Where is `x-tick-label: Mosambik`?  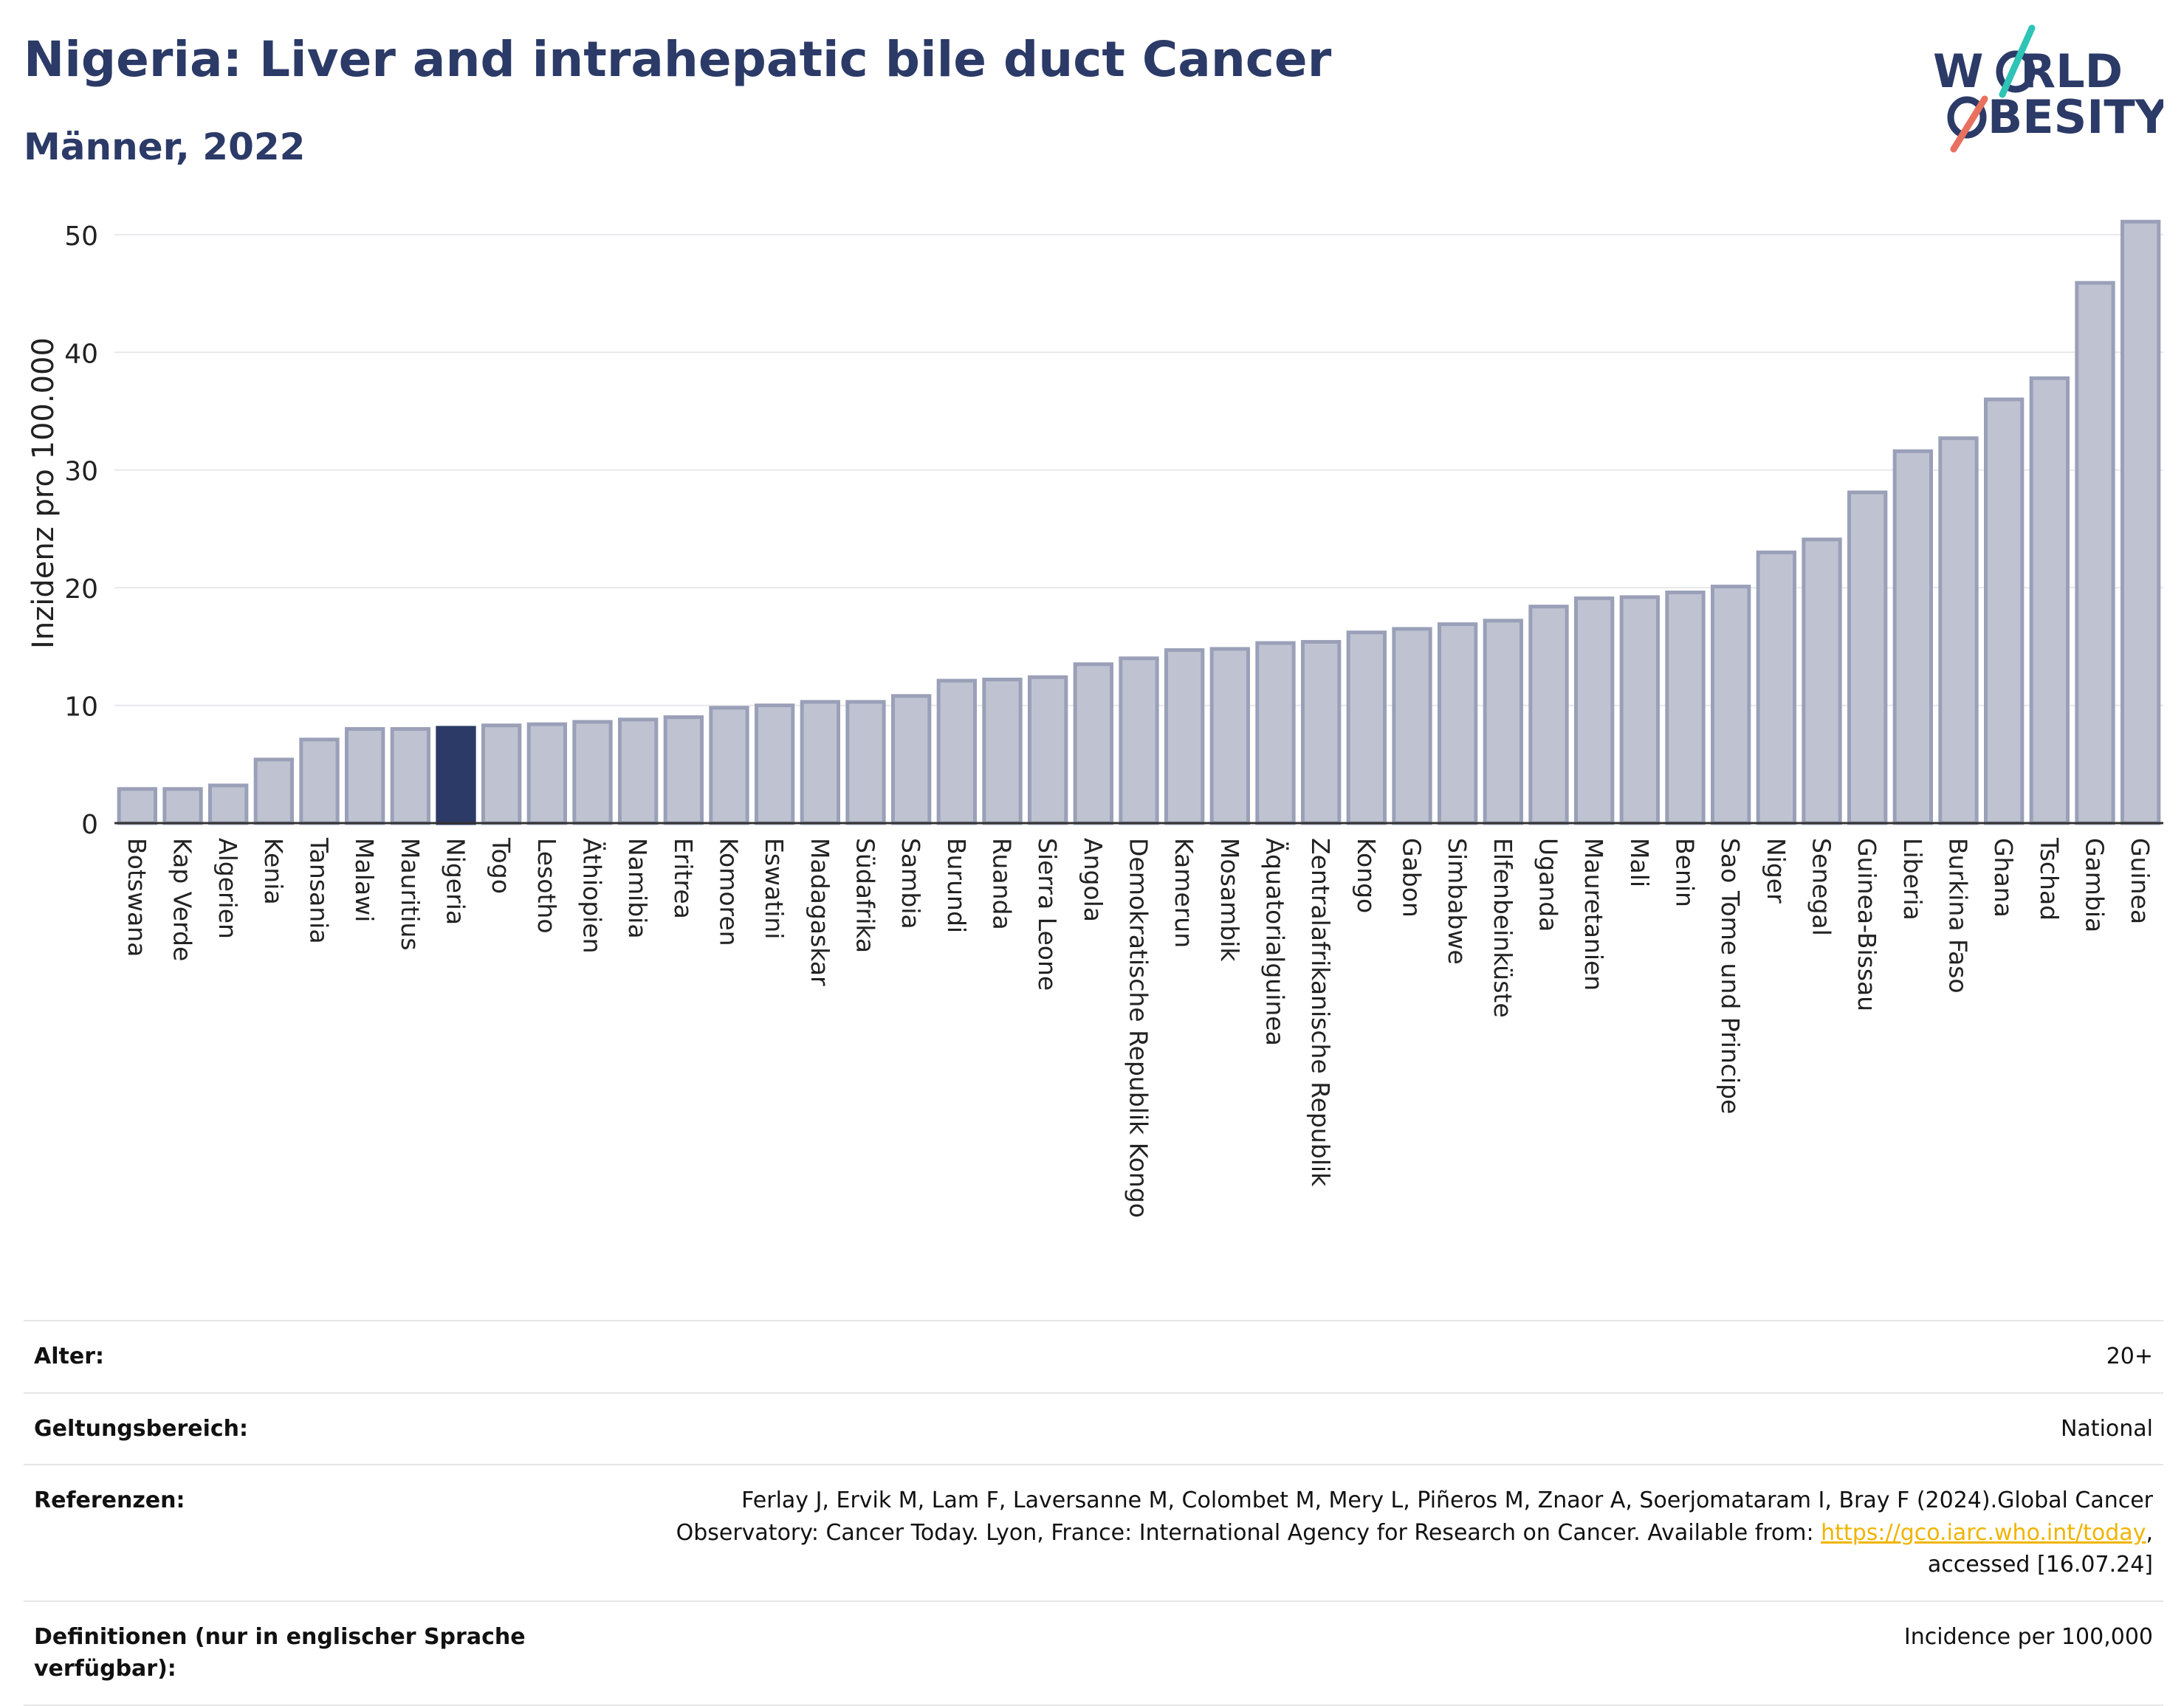
x-tick-label: Mosambik is located at coordinates (1230, 900).